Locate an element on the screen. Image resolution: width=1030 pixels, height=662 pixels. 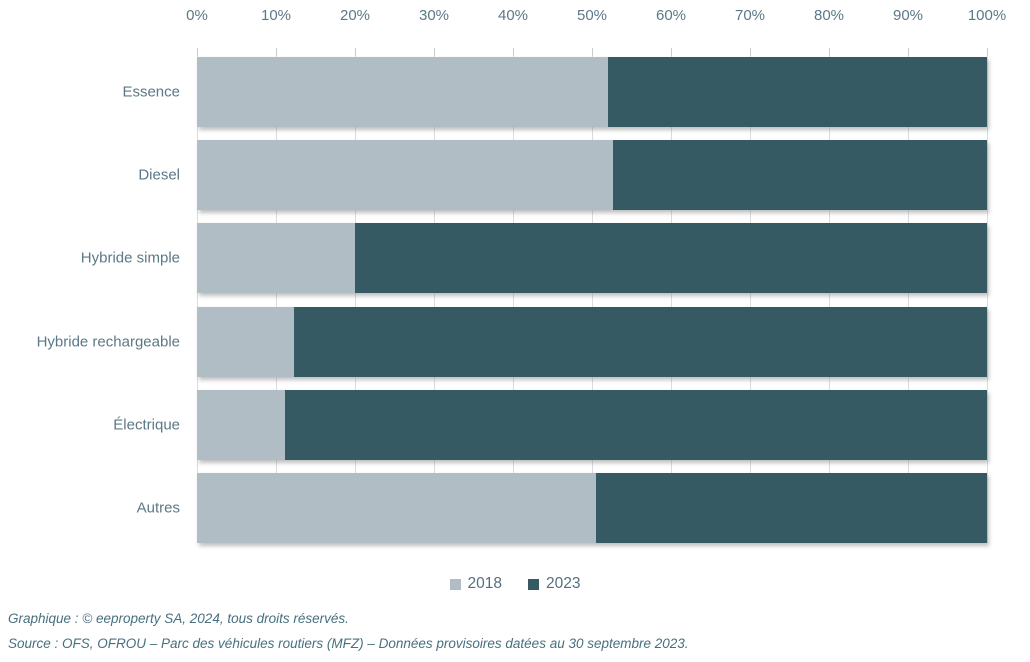
category-label: Autres is located at coordinates (158, 508).